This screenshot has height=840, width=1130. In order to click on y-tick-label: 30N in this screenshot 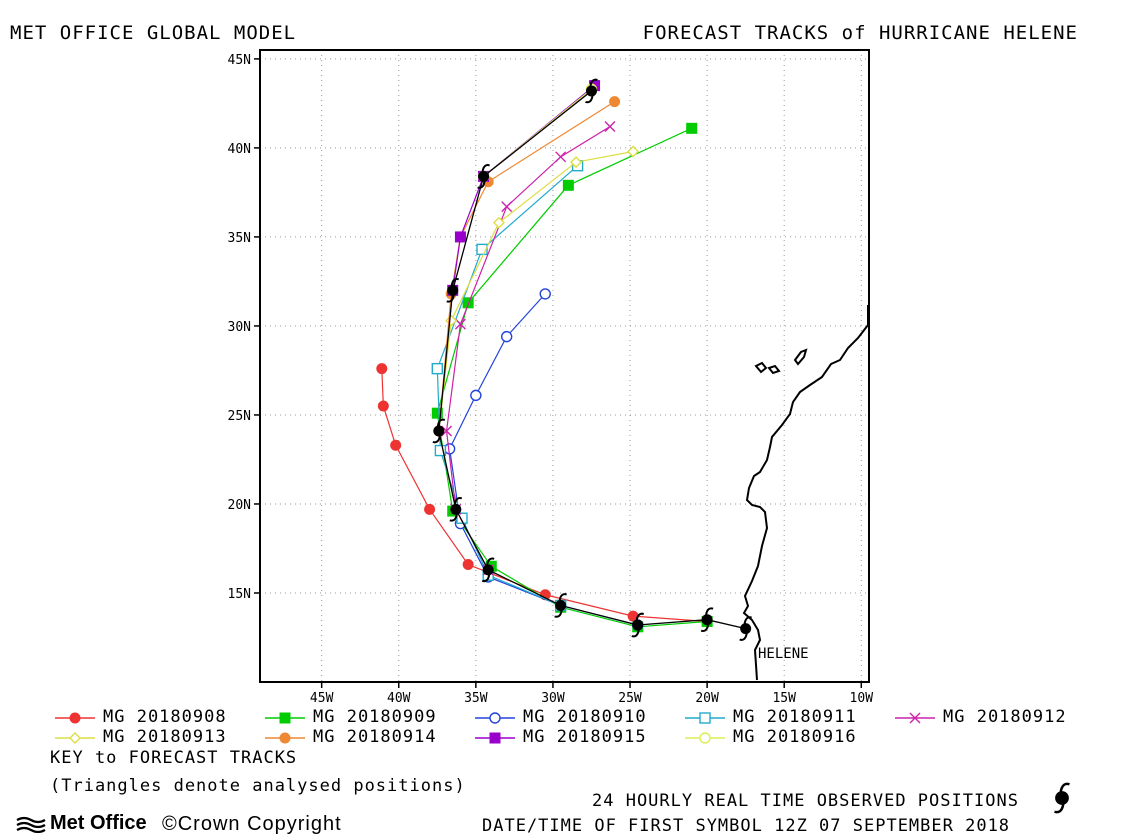, I will do `click(239, 327)`.